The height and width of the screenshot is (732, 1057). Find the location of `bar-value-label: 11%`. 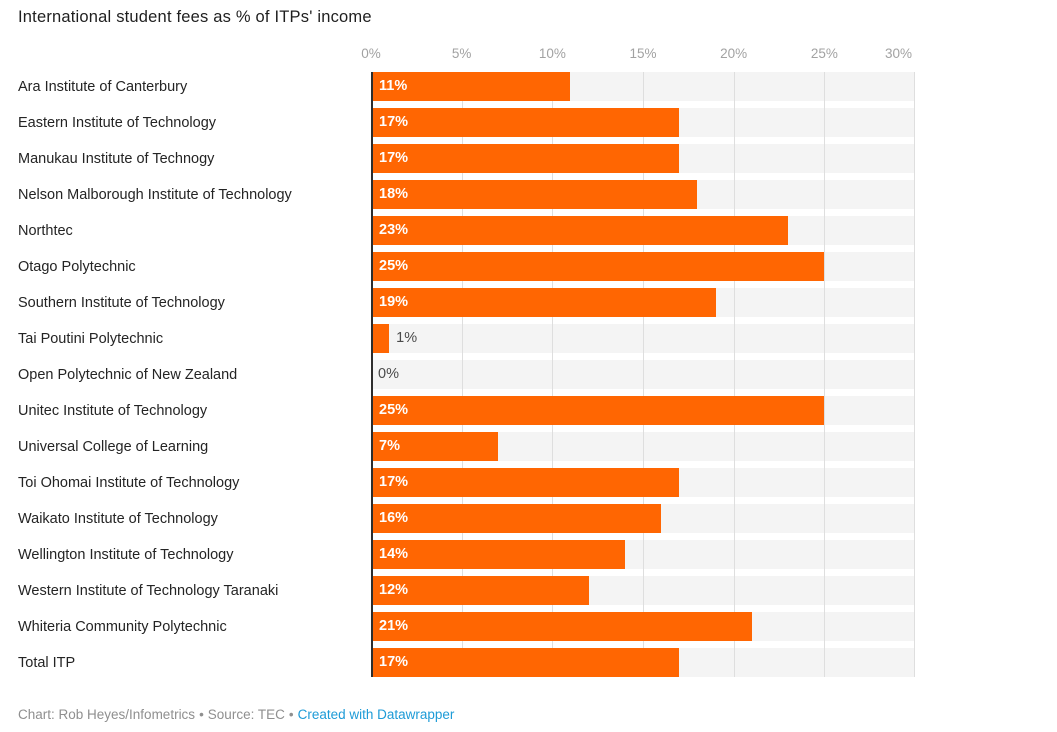

bar-value-label: 11% is located at coordinates (393, 86).